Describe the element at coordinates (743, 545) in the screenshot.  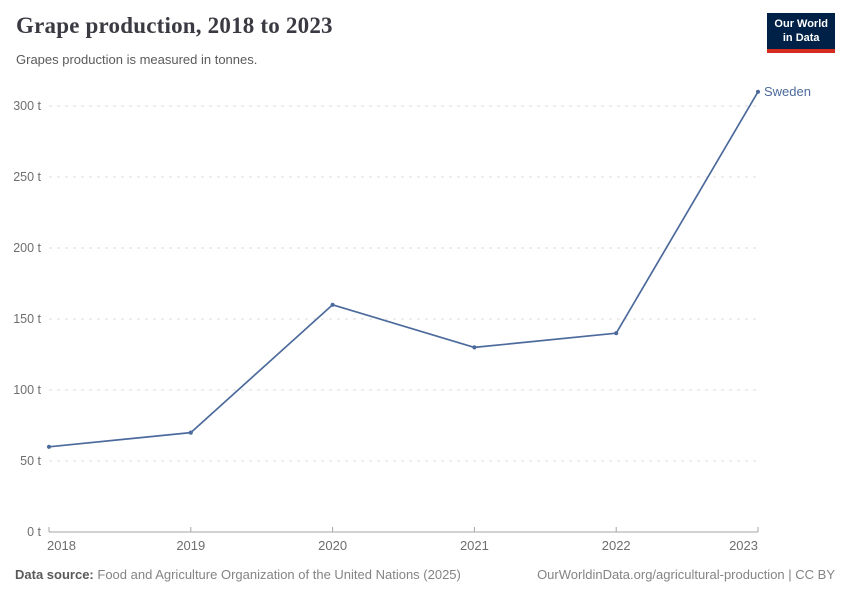
I see `x-axis-tick-label: 2023` at that location.